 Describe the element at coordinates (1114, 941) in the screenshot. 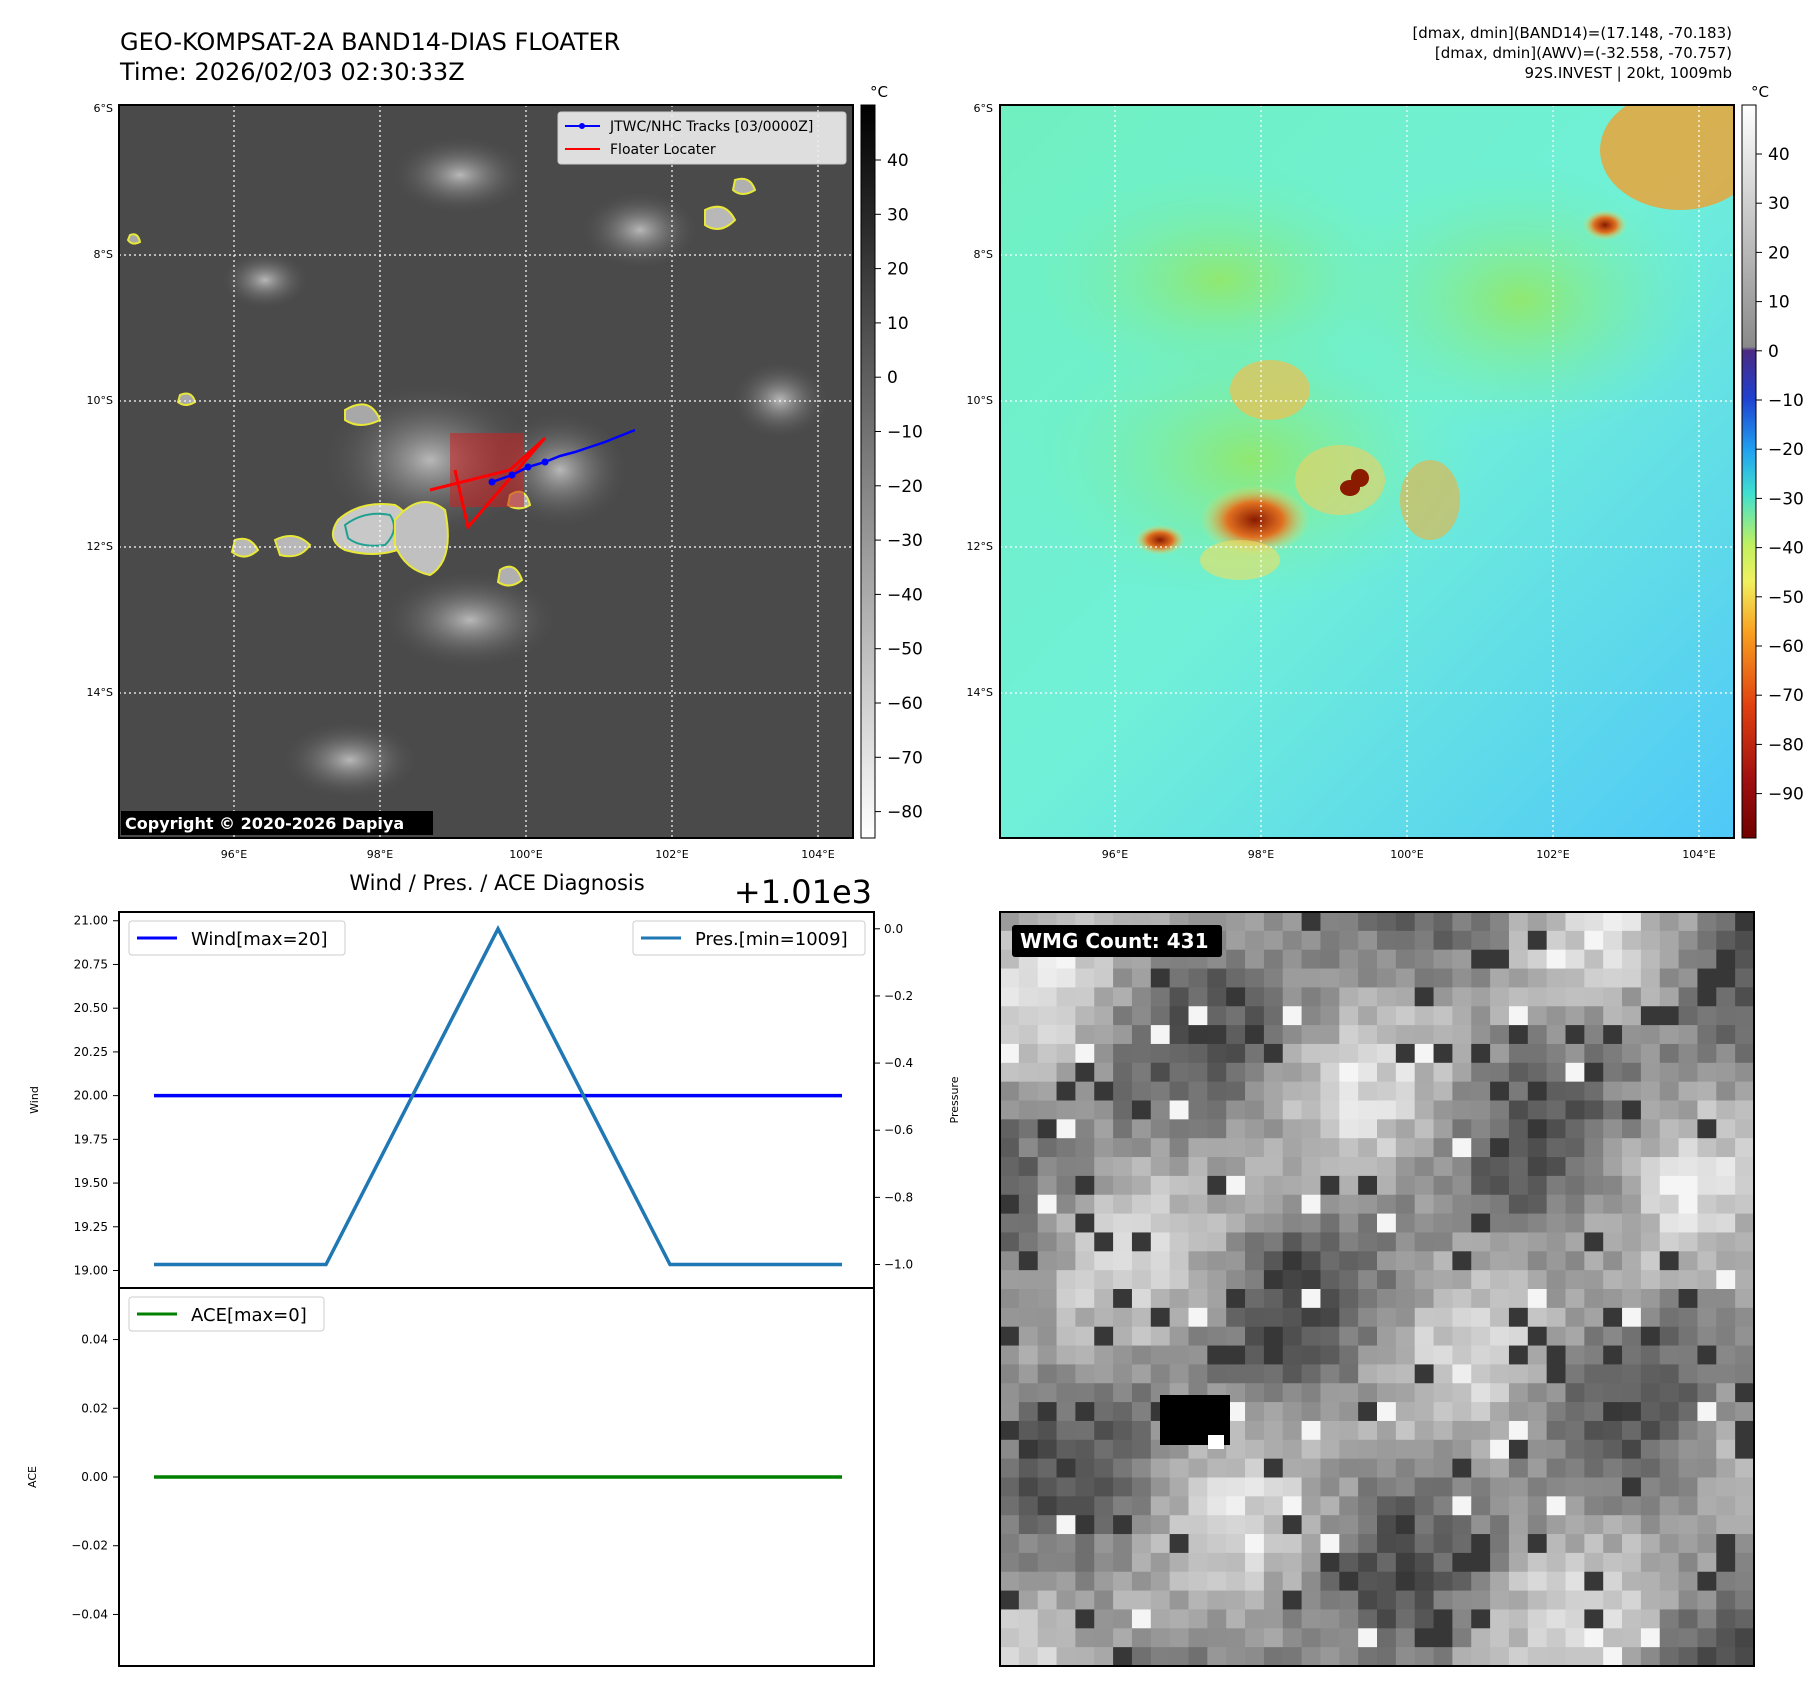

I see `wmg-count-label: WMG Count: 431` at that location.